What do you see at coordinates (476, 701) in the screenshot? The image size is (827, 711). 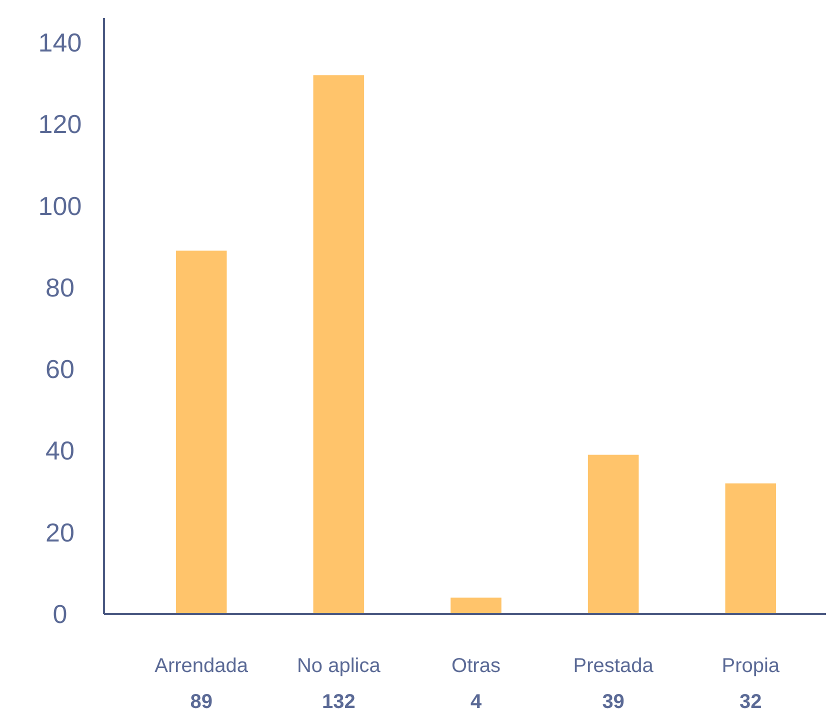 I see `data-label: 4` at bounding box center [476, 701].